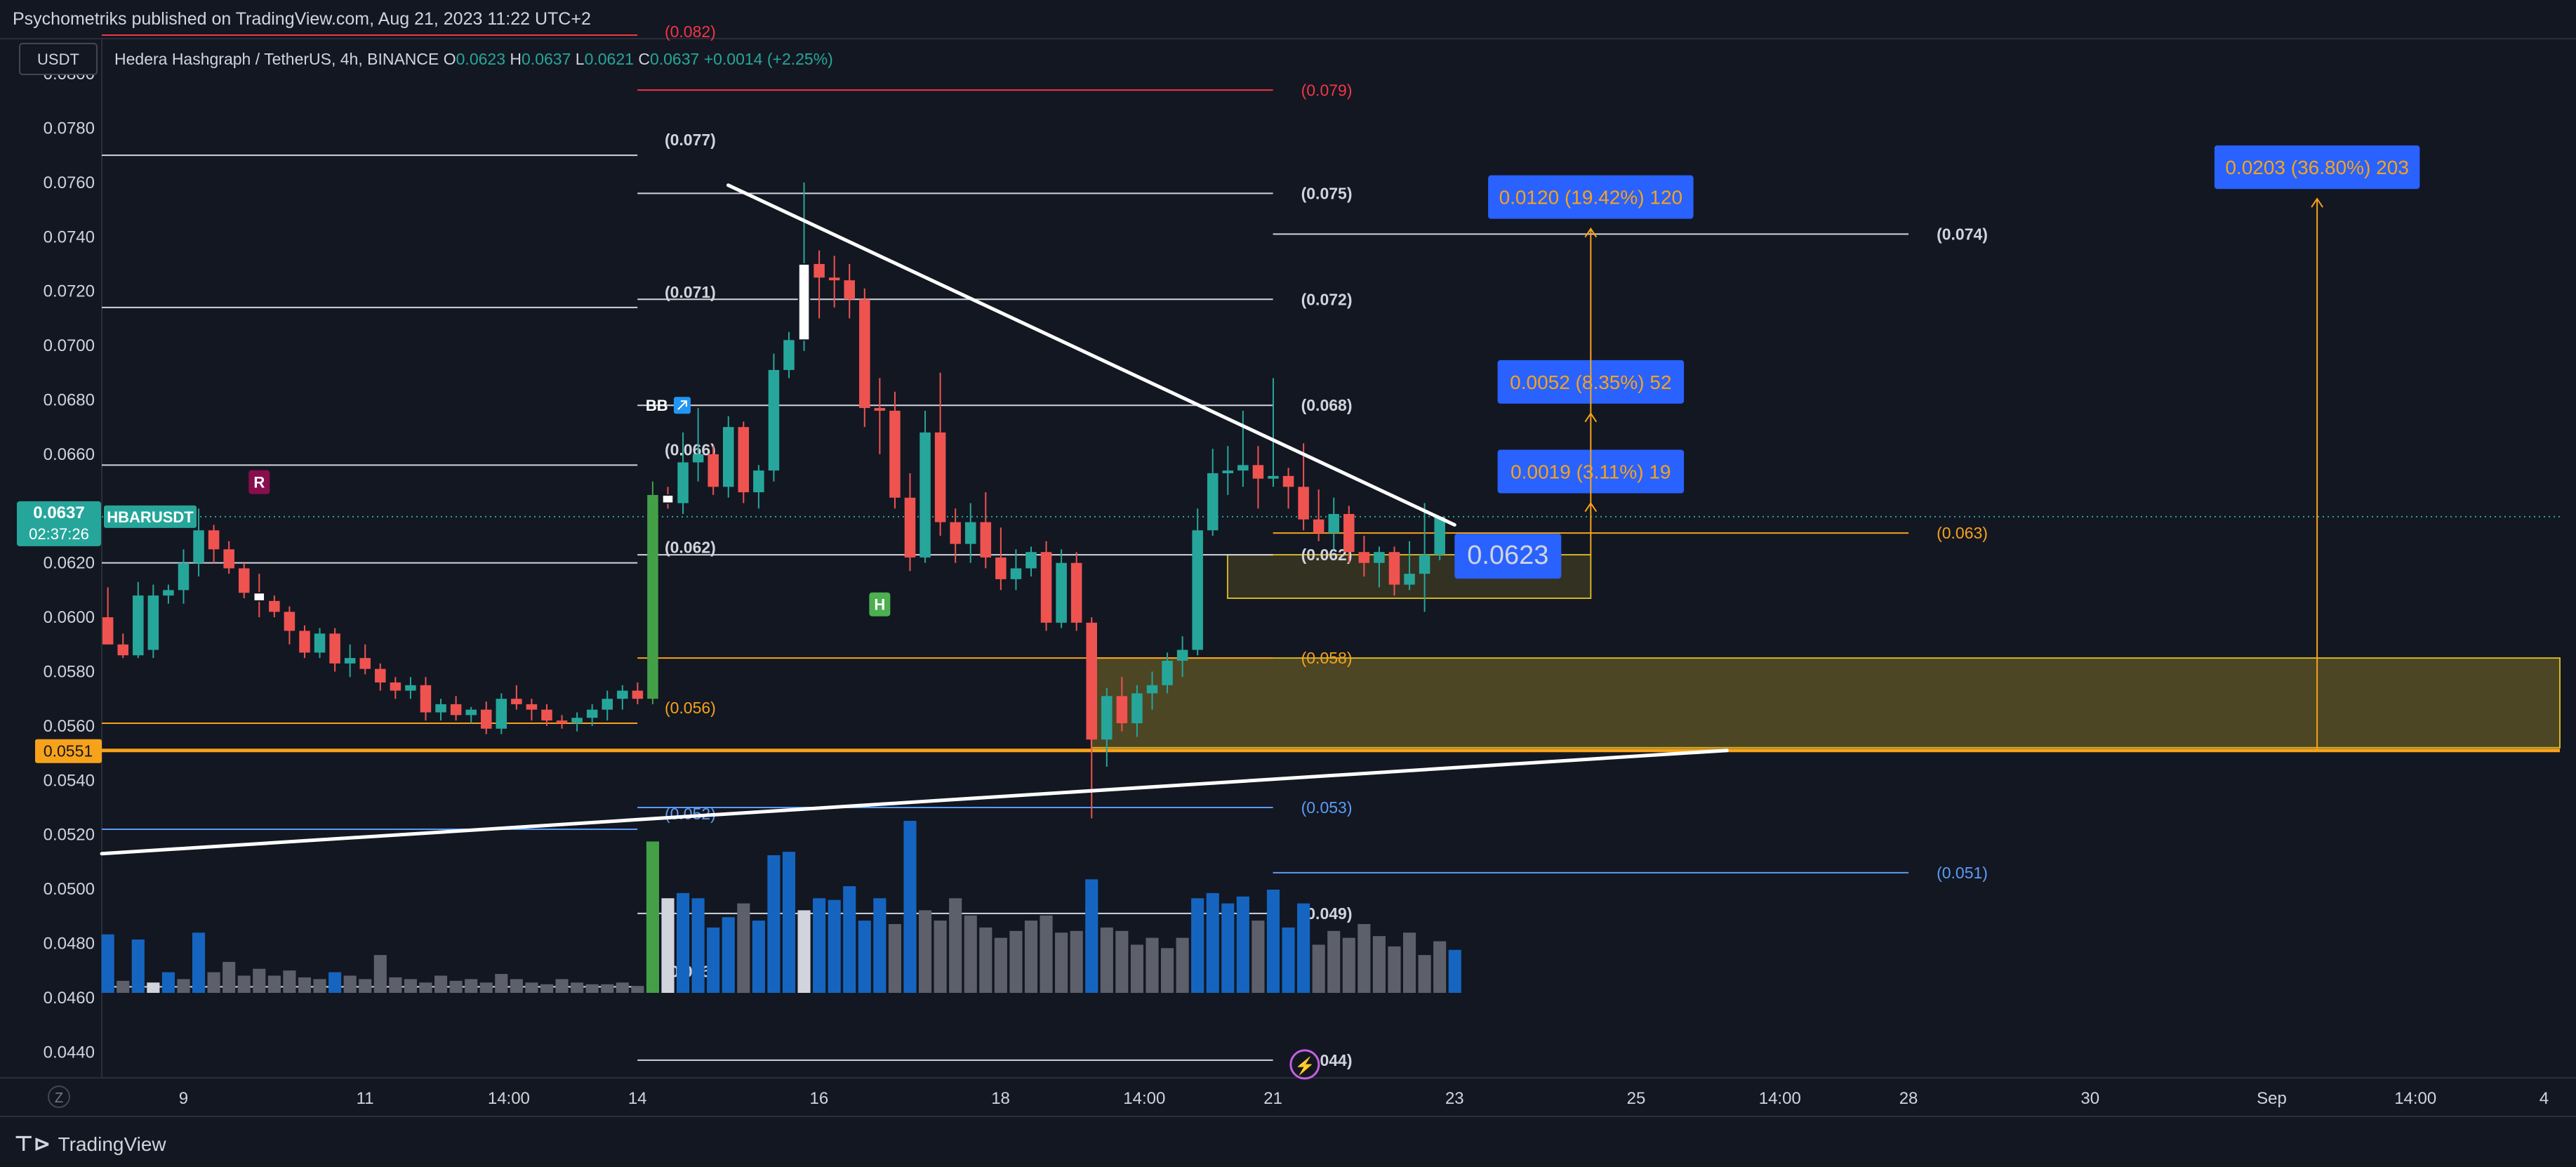 The image size is (2576, 1167). What do you see at coordinates (781, 907) in the screenshot?
I see `volume-series` at bounding box center [781, 907].